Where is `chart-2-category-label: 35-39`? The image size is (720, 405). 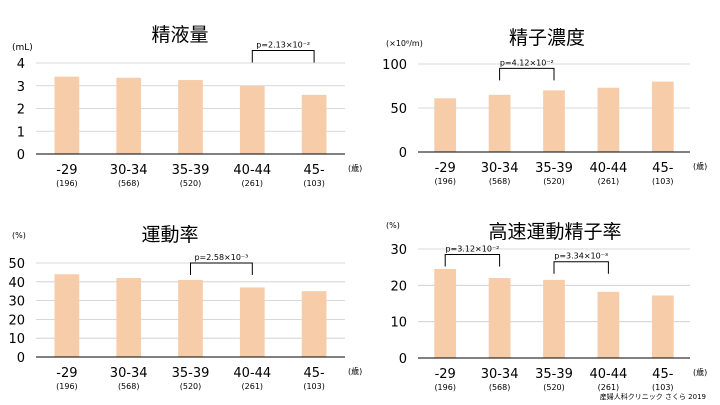
chart-2-category-label: 35-39 is located at coordinates (554, 168).